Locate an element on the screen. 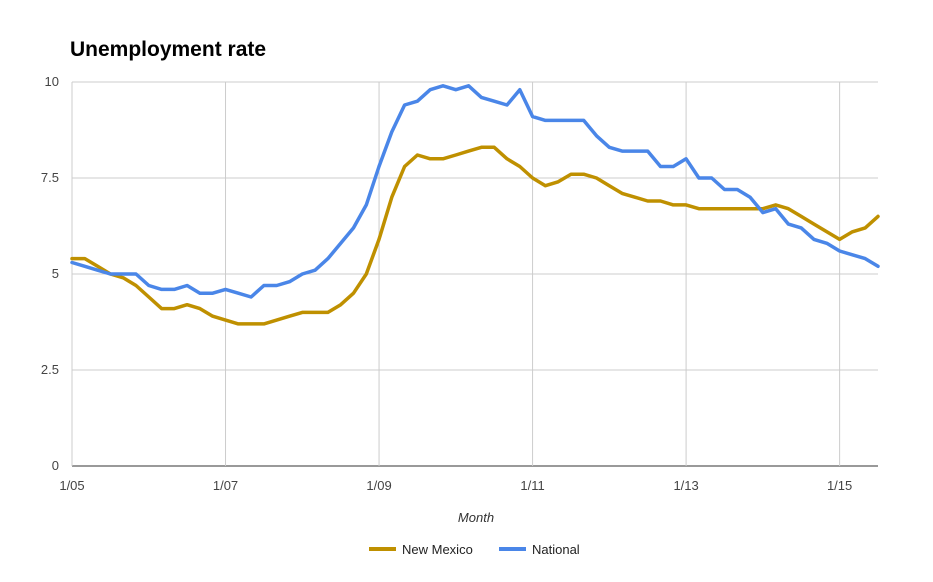 Image resolution: width=933 pixels, height=582 pixels. x-axis-title: Month is located at coordinates (476, 517).